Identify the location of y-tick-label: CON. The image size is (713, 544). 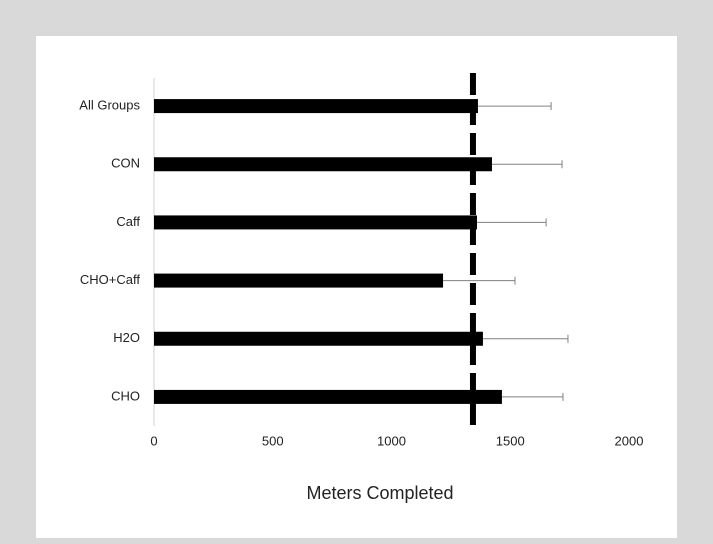
(125, 163).